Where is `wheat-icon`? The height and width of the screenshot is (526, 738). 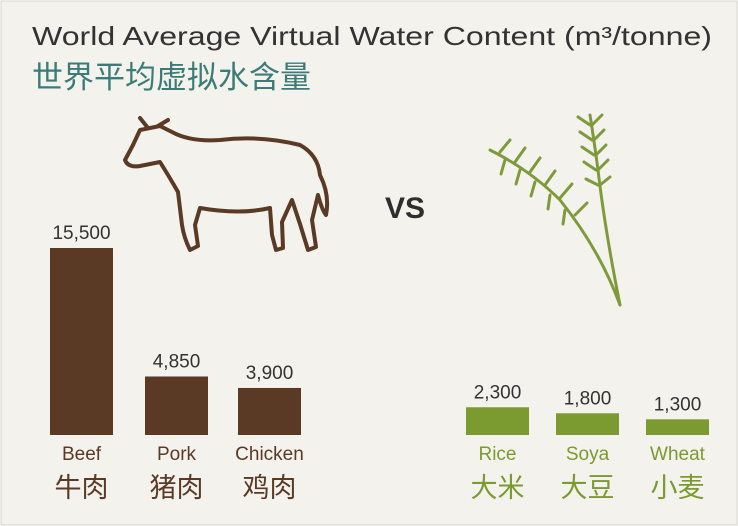
wheat-icon is located at coordinates (555, 210).